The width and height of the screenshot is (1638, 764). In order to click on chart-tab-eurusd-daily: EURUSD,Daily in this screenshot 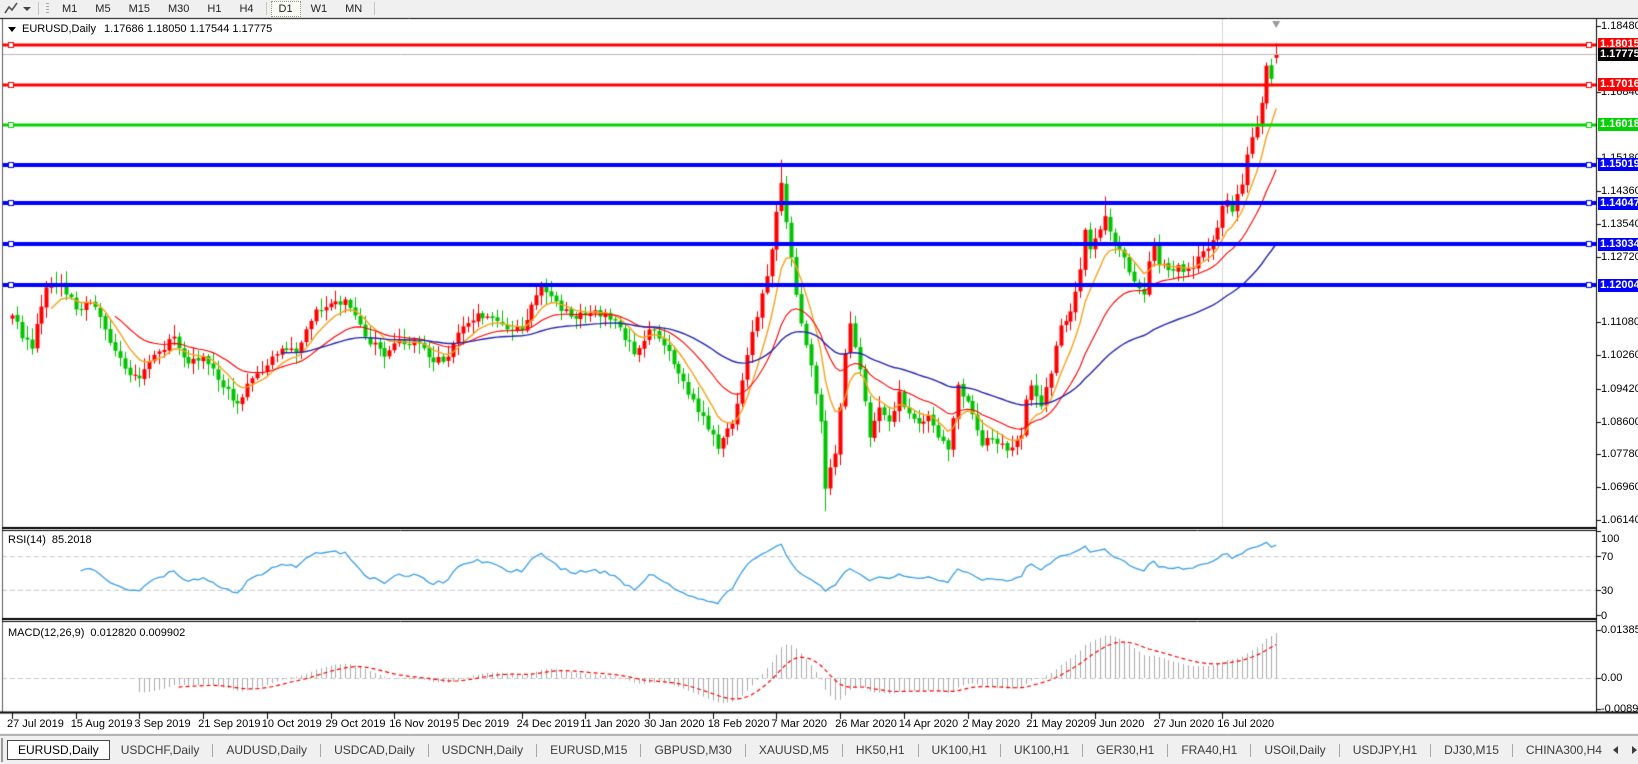, I will do `click(58, 750)`.